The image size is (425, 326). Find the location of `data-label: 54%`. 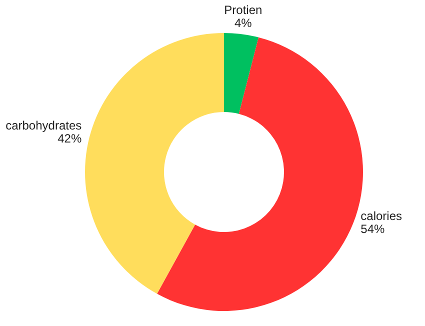

data-label: 54% is located at coordinates (373, 229).